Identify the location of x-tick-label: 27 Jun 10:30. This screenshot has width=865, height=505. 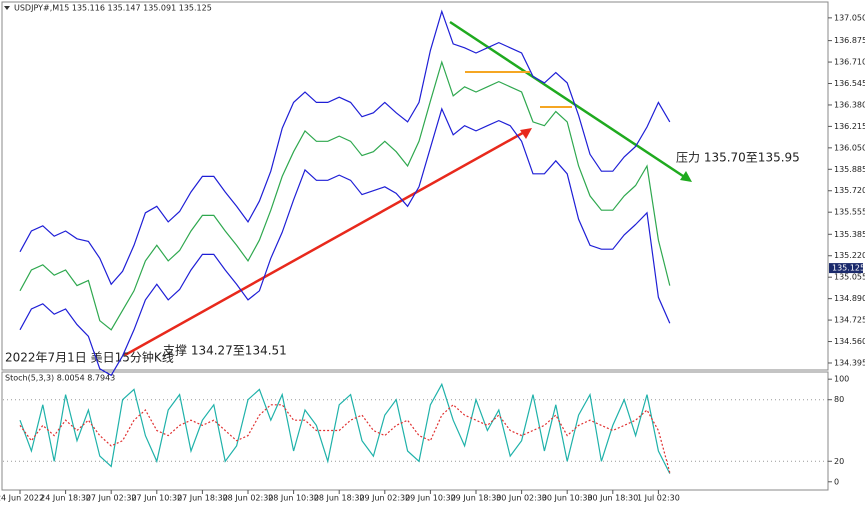
(156, 498).